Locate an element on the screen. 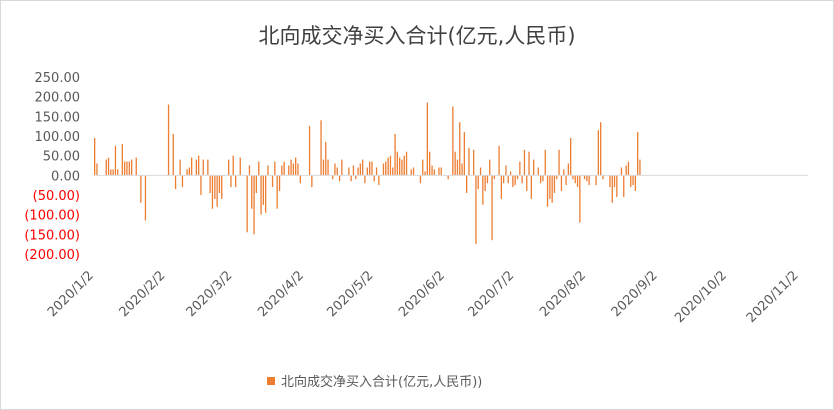 The image size is (834, 410). x-tick-label: 2020/7/2 is located at coordinates (491, 294).